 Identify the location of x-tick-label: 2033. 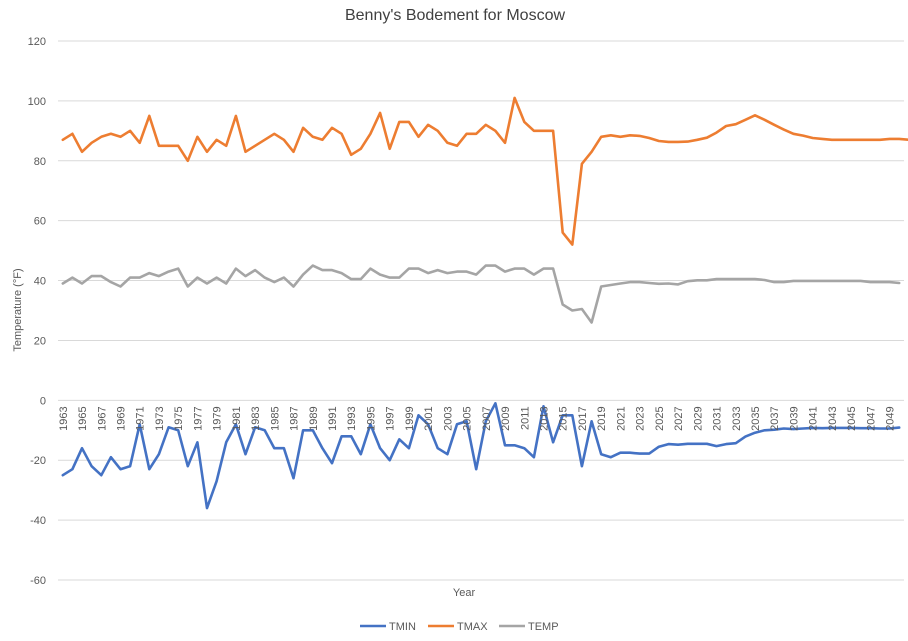
(737, 418).